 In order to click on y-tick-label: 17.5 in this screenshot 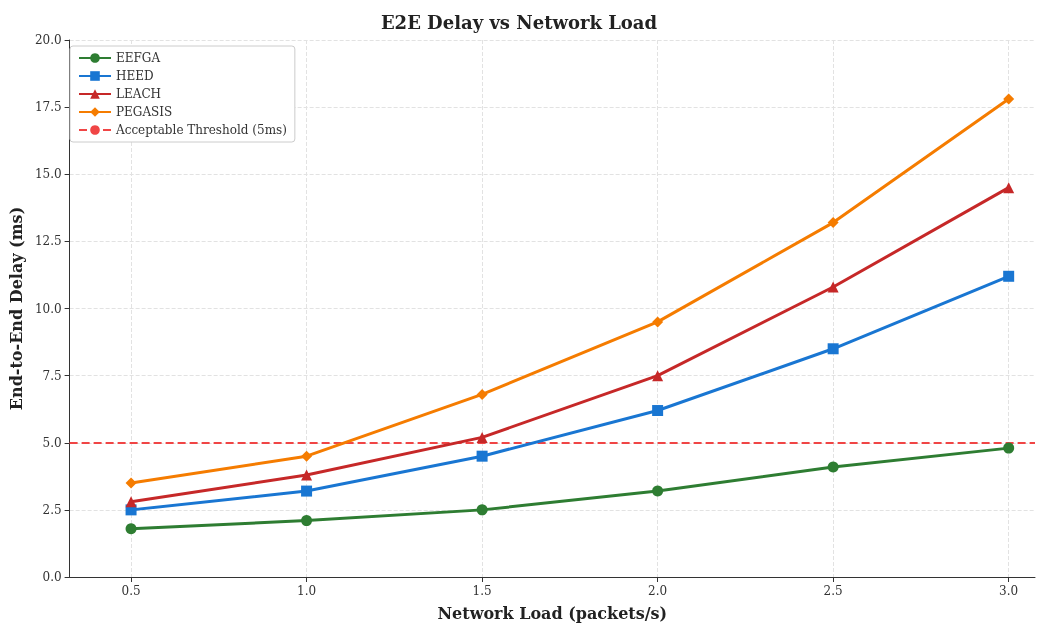, I will do `click(48, 107)`.